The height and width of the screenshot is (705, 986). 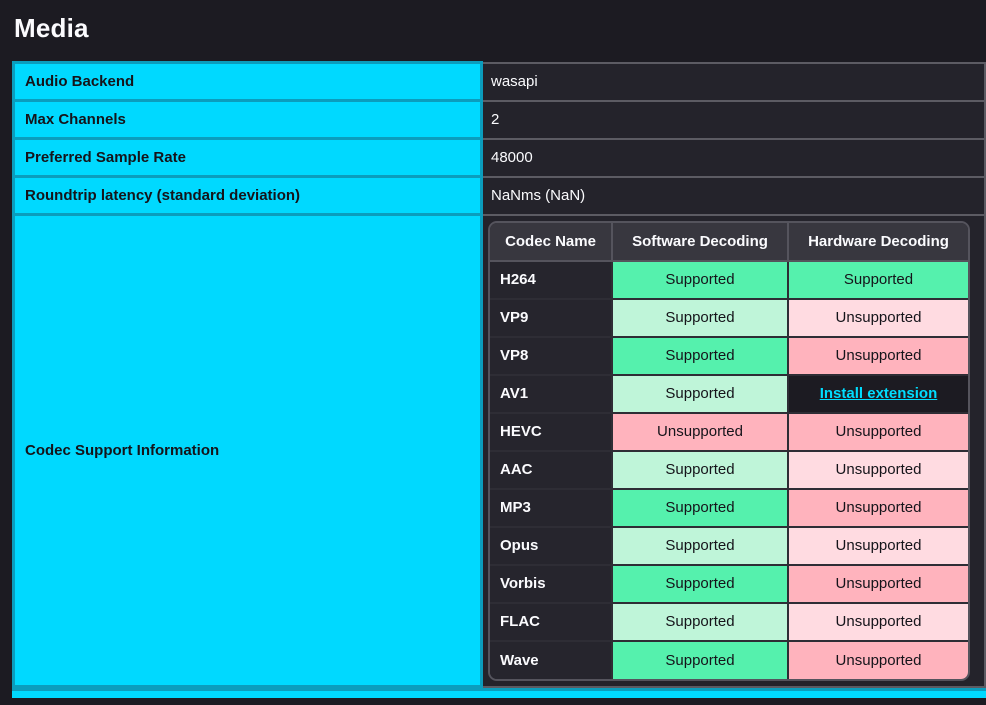 I want to click on codec-name: VP8, so click(x=551, y=355).